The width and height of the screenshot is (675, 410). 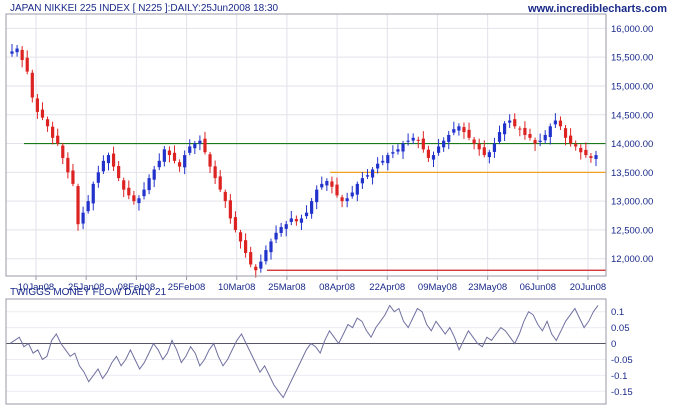 I want to click on date-tick-label: 25Mar08, so click(x=287, y=287).